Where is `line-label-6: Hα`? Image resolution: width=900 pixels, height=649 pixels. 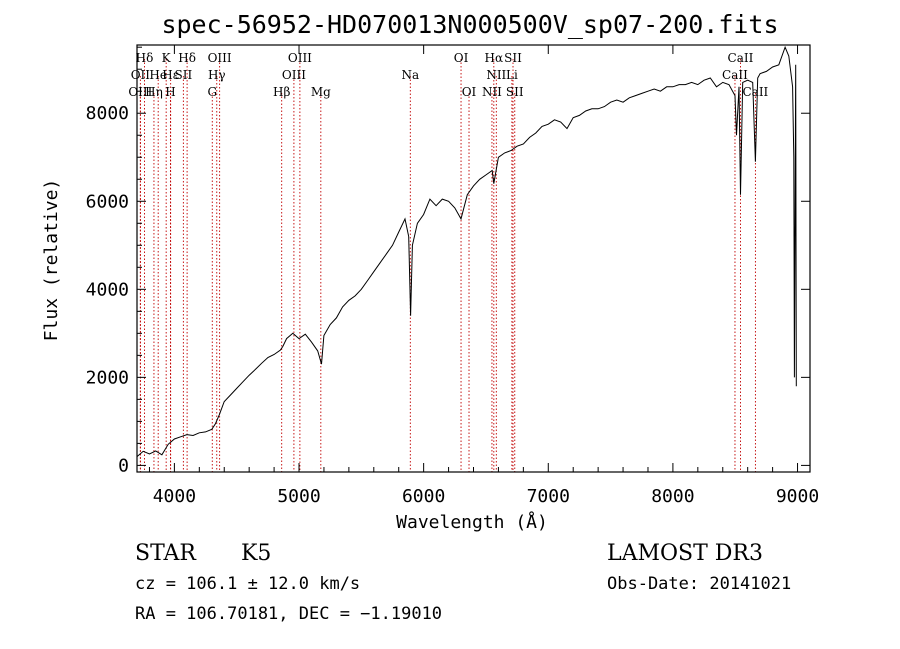 line-label-6: Hα is located at coordinates (494, 58).